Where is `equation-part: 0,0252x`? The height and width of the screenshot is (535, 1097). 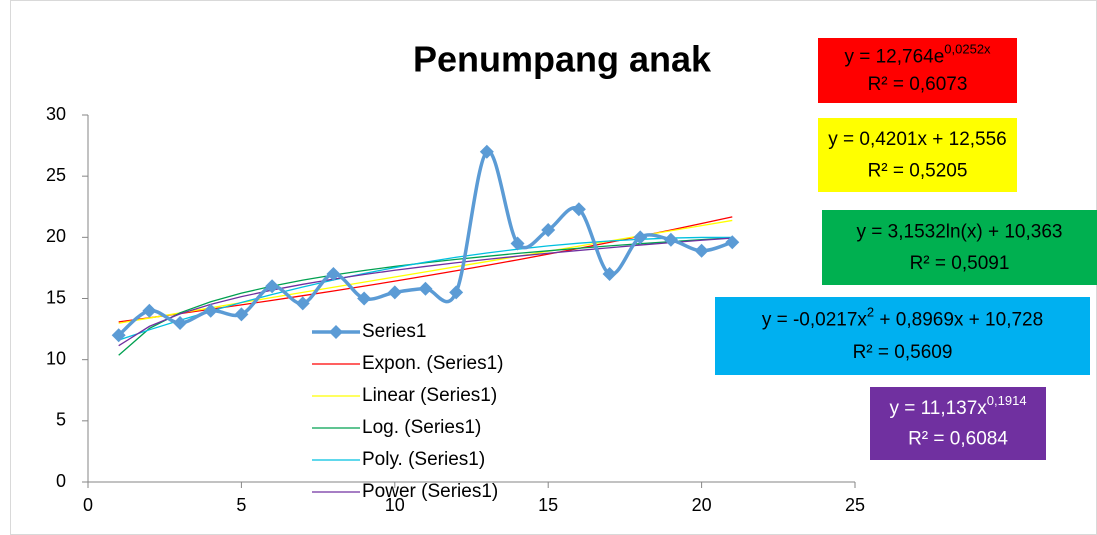 equation-part: 0,0252x is located at coordinates (967, 48).